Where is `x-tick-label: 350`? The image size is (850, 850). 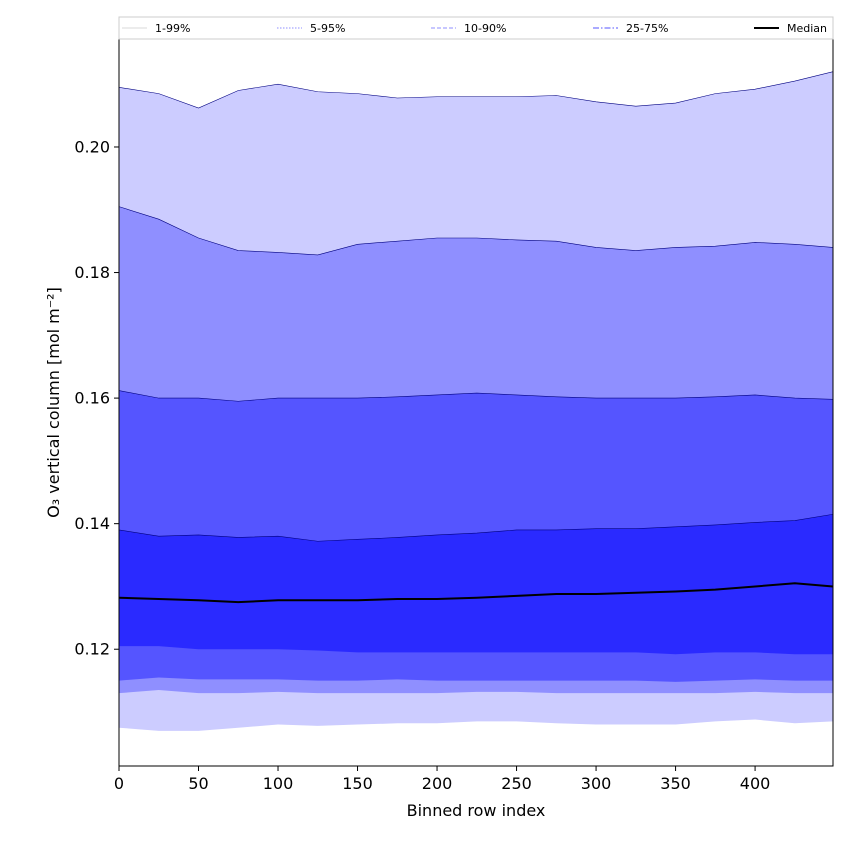
x-tick-label: 350 is located at coordinates (675, 783).